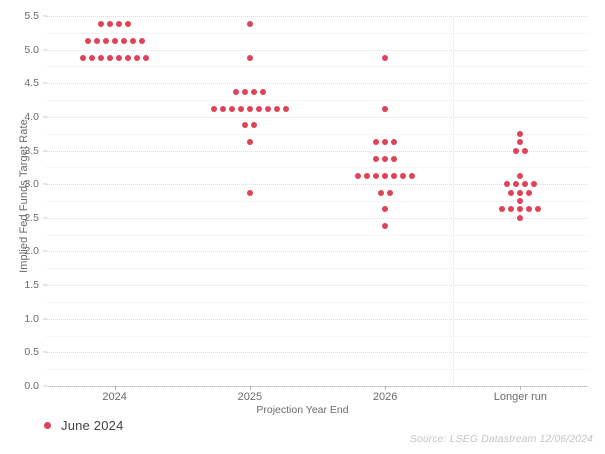 This screenshot has width=605, height=454. I want to click on y-tick-label: 1.0, so click(31, 318).